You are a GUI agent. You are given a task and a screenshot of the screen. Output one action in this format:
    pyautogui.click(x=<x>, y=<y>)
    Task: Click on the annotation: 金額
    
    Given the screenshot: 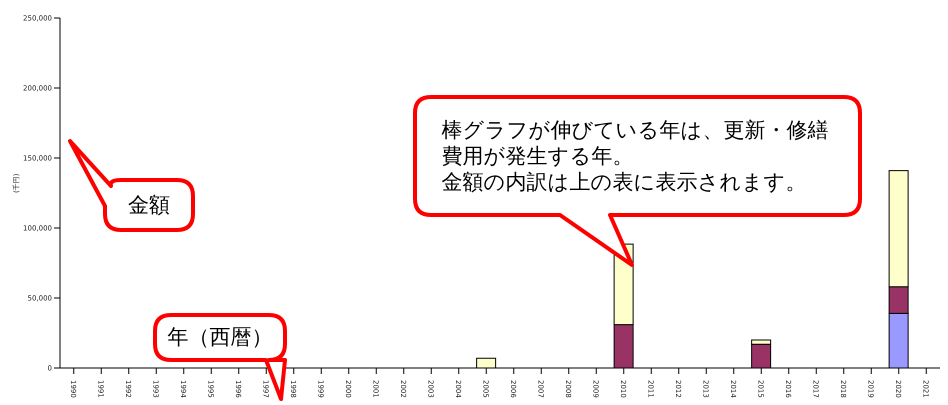 What is the action you would take?
    pyautogui.click(x=149, y=205)
    